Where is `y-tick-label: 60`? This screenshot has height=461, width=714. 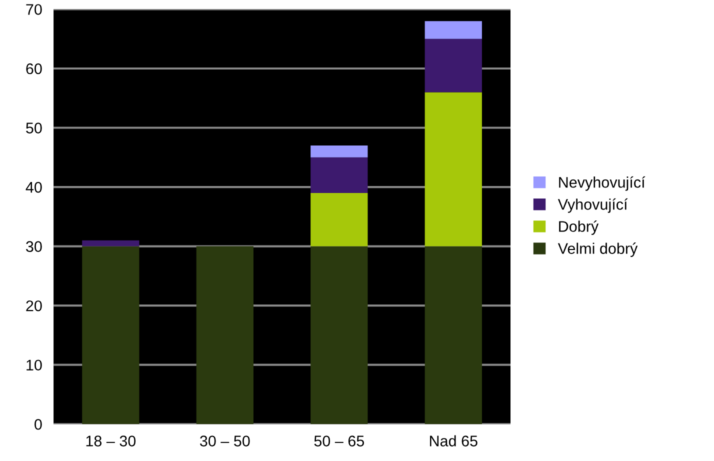
y-tick-label: 60 is located at coordinates (34, 68).